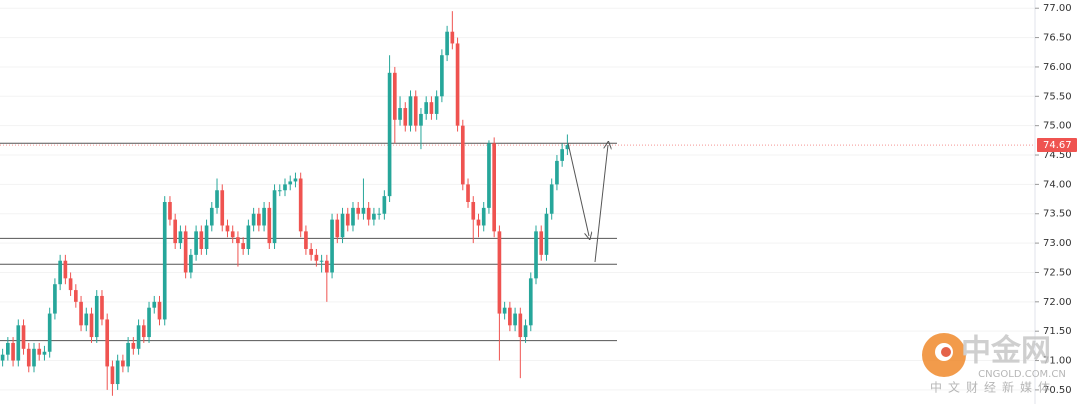 The width and height of the screenshot is (1080, 404). Describe the element at coordinates (994, 364) in the screenshot. I see `watermark: 中金网 CNGOLD.COM.CN 中文财经新媒体` at that location.